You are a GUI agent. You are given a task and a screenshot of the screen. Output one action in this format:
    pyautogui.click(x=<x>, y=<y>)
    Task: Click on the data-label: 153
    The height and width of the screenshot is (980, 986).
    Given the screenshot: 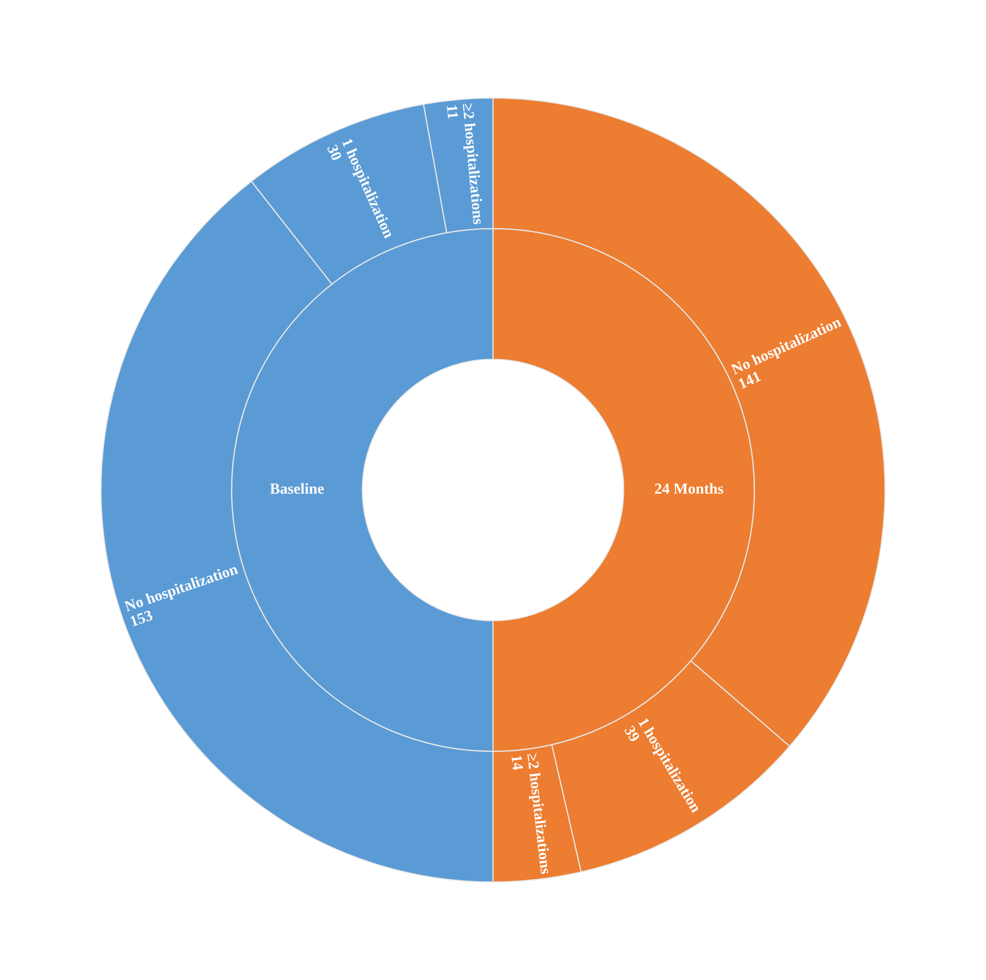 What is the action you would take?
    pyautogui.click(x=142, y=618)
    